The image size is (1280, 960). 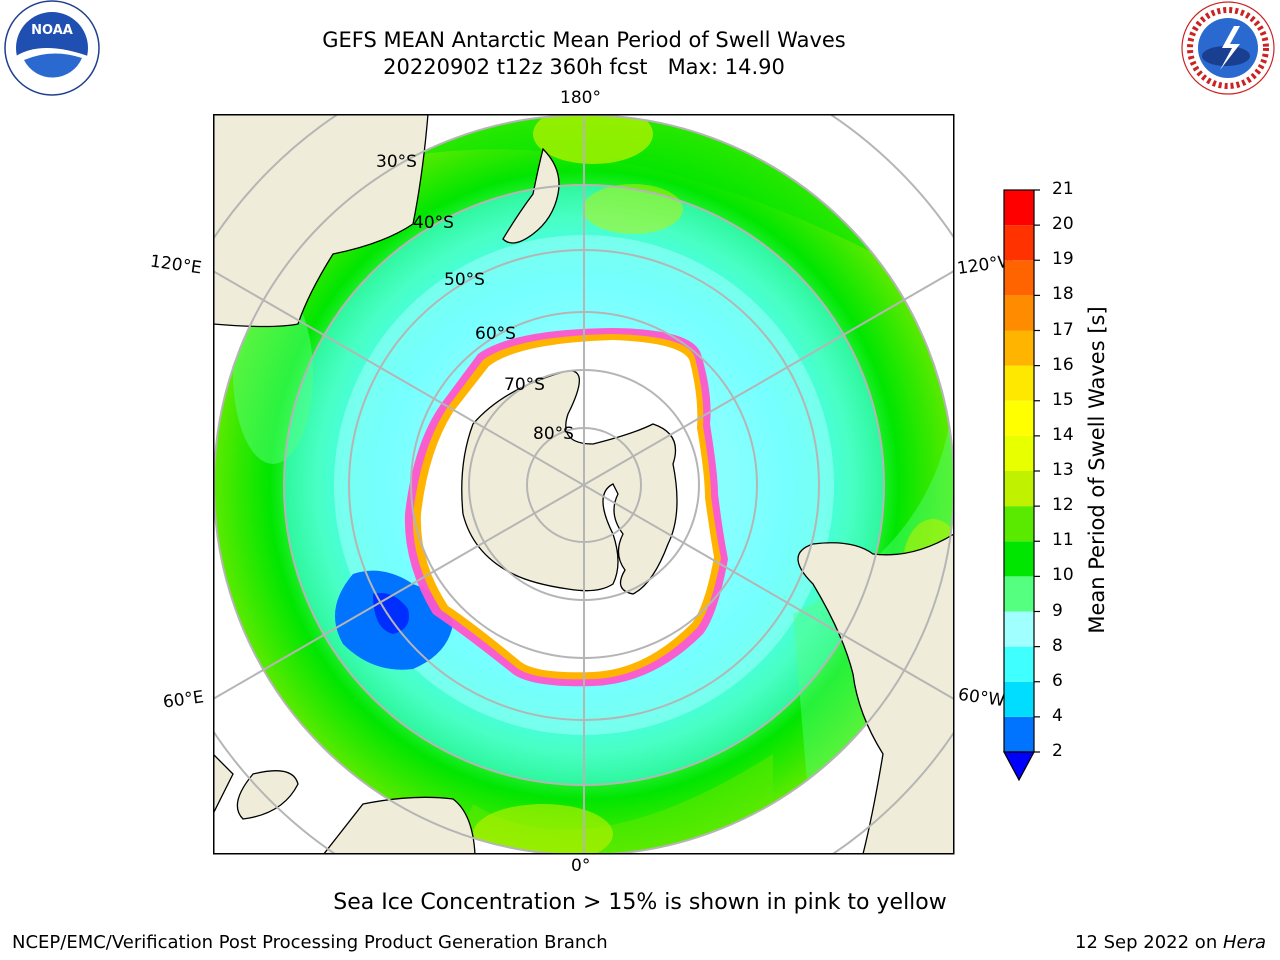 What do you see at coordinates (1228, 50) in the screenshot?
I see `nws-logo` at bounding box center [1228, 50].